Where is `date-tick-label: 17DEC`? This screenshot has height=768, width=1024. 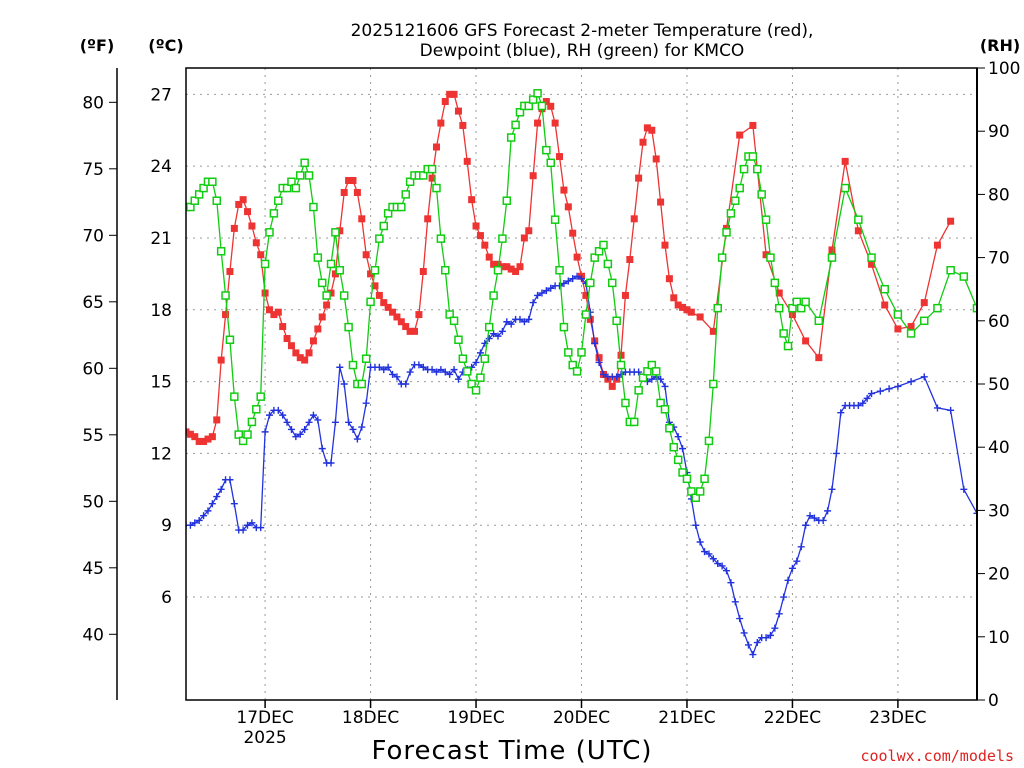
date-tick-label: 17DEC is located at coordinates (264, 718).